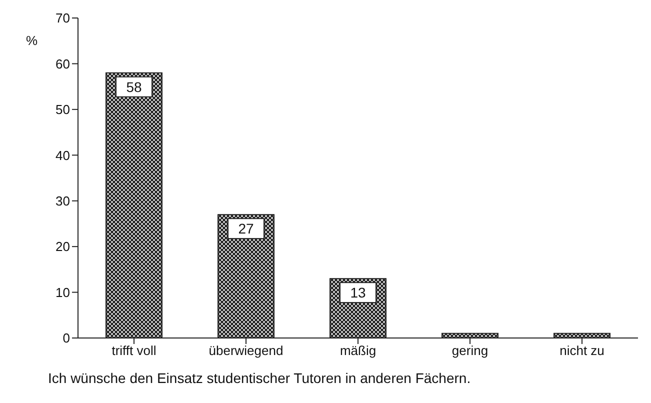 The height and width of the screenshot is (403, 651). Describe the element at coordinates (63, 155) in the screenshot. I see `y-tick-label: 40` at that location.